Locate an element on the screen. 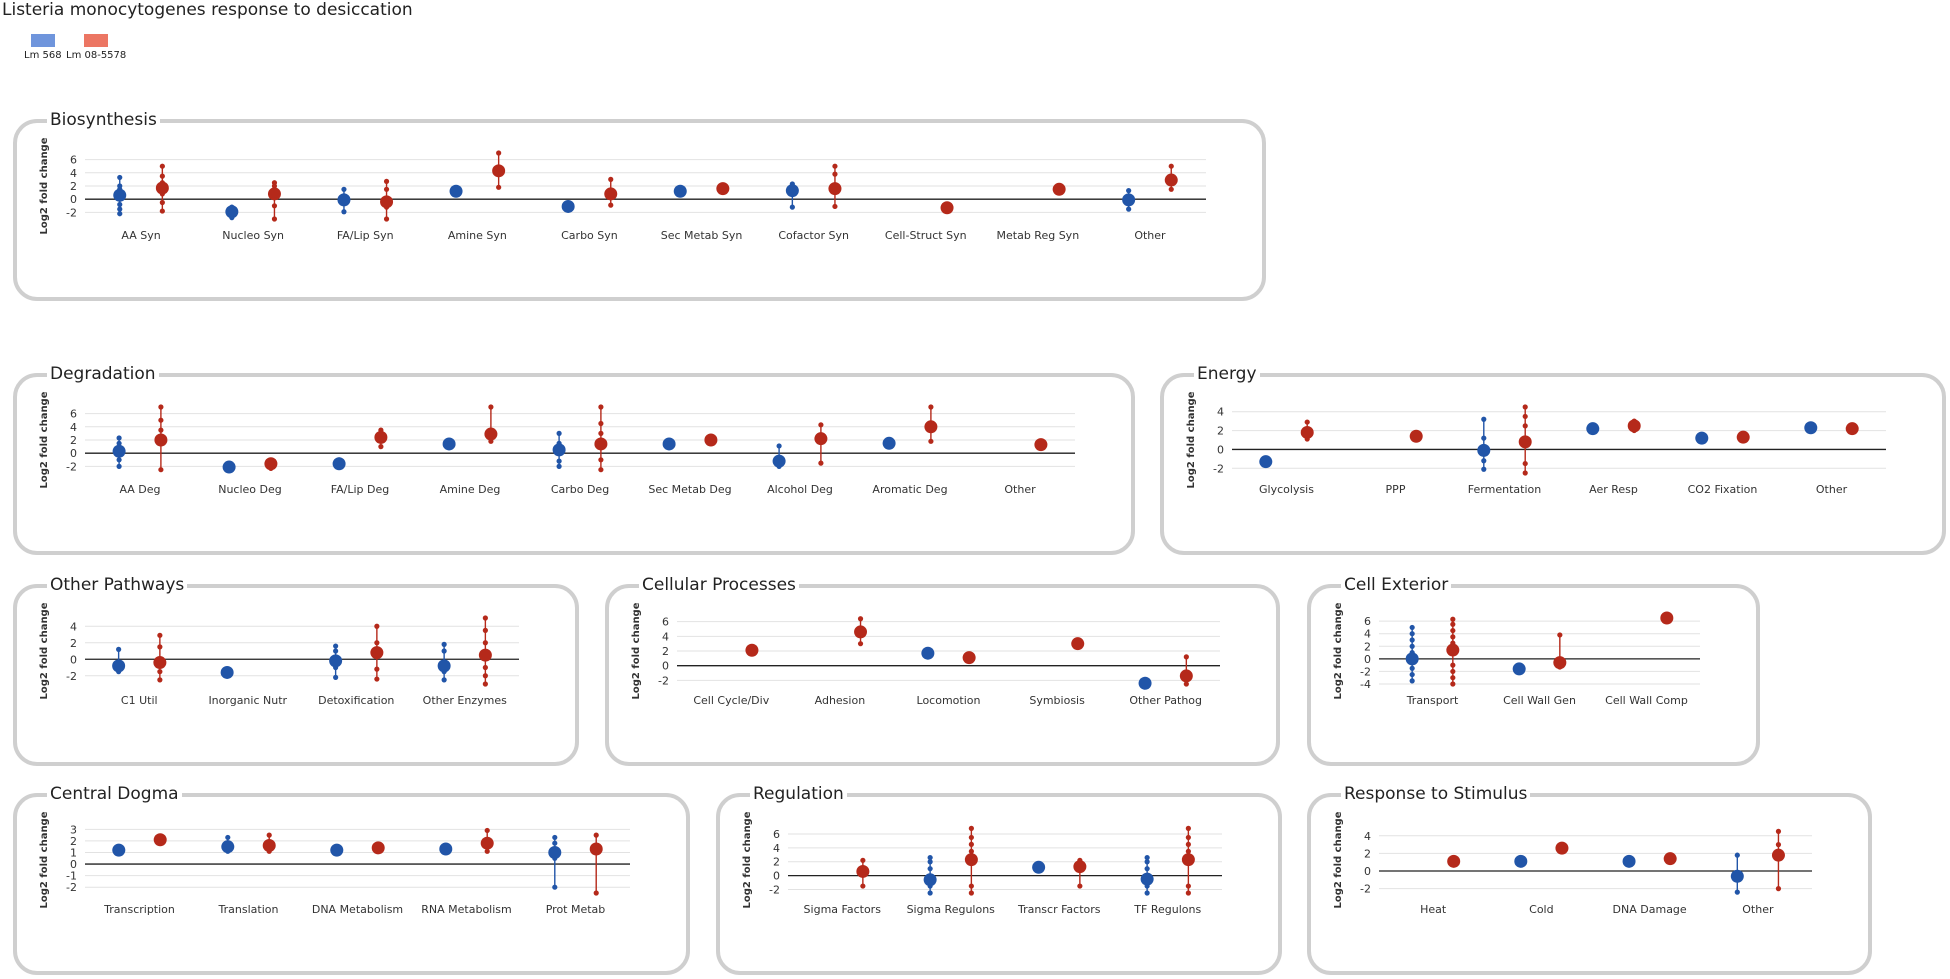 This screenshot has height=979, width=1950. x-tick-label: AA Syn is located at coordinates (140, 235).